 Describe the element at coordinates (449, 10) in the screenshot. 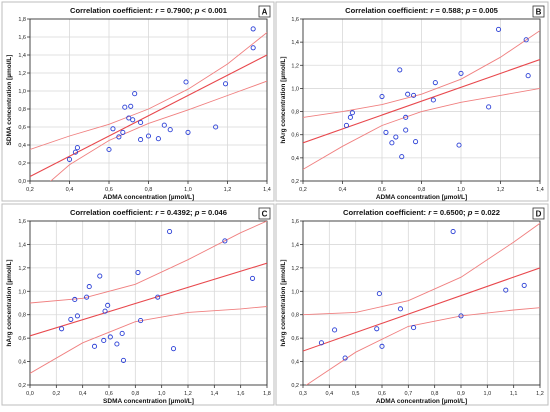

I see `title-r-value: = 0.588;` at that location.